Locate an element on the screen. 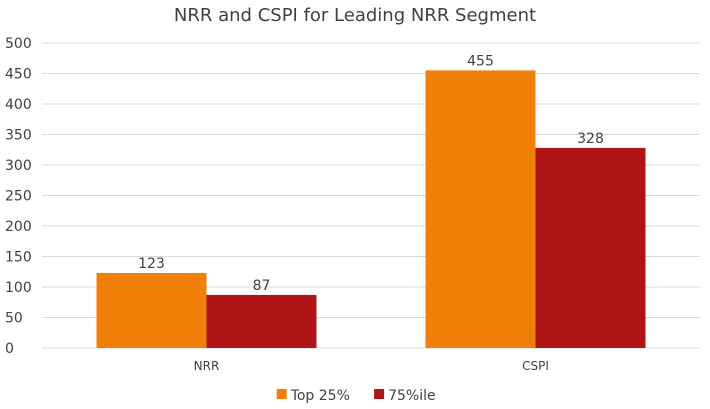  x-axis-ticks: NRR CSPI is located at coordinates (371, 366).